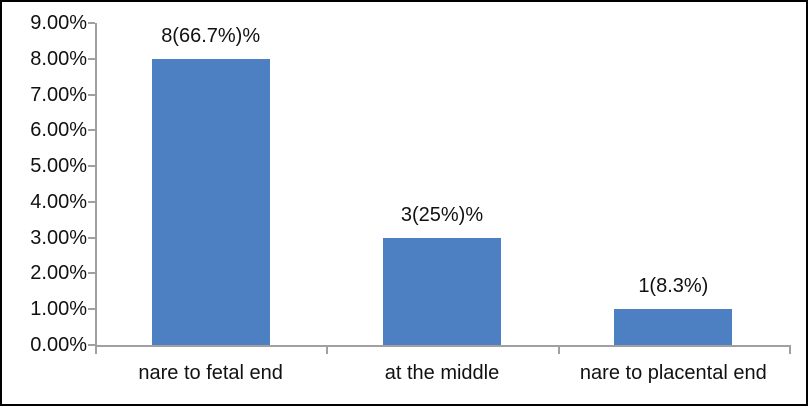 The width and height of the screenshot is (808, 406). Describe the element at coordinates (58, 201) in the screenshot. I see `y-axis-tick-label: 4.00%` at that location.